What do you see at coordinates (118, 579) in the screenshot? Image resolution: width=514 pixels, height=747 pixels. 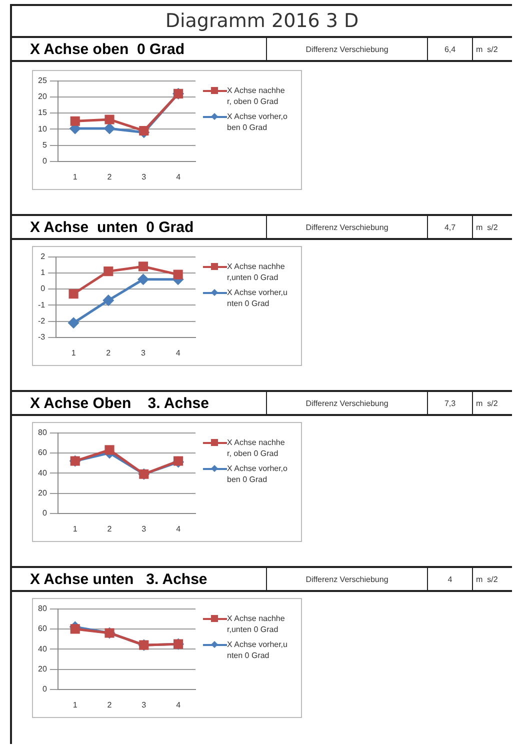 I see `chart-title: X Achse unten 3. Achse` at bounding box center [118, 579].